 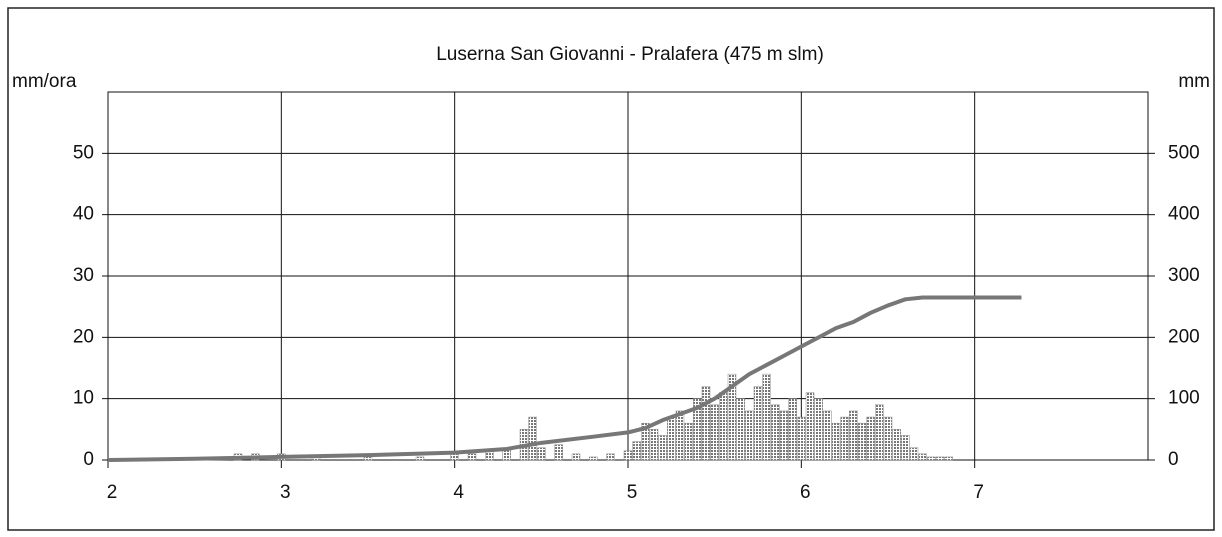 What do you see at coordinates (1184, 214) in the screenshot?
I see `y2-tick-label: 400` at bounding box center [1184, 214].